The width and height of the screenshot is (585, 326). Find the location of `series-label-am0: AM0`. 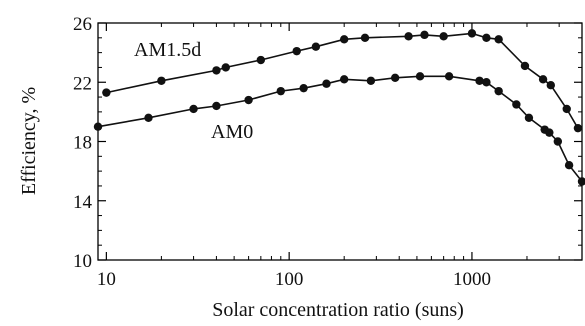

series-label-am0: AM0 is located at coordinates (232, 132).